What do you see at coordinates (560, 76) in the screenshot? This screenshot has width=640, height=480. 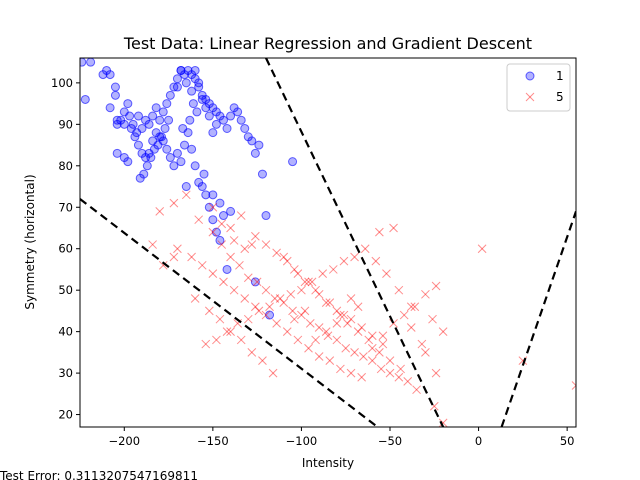 I see `legend-label-1: 1` at bounding box center [560, 76].